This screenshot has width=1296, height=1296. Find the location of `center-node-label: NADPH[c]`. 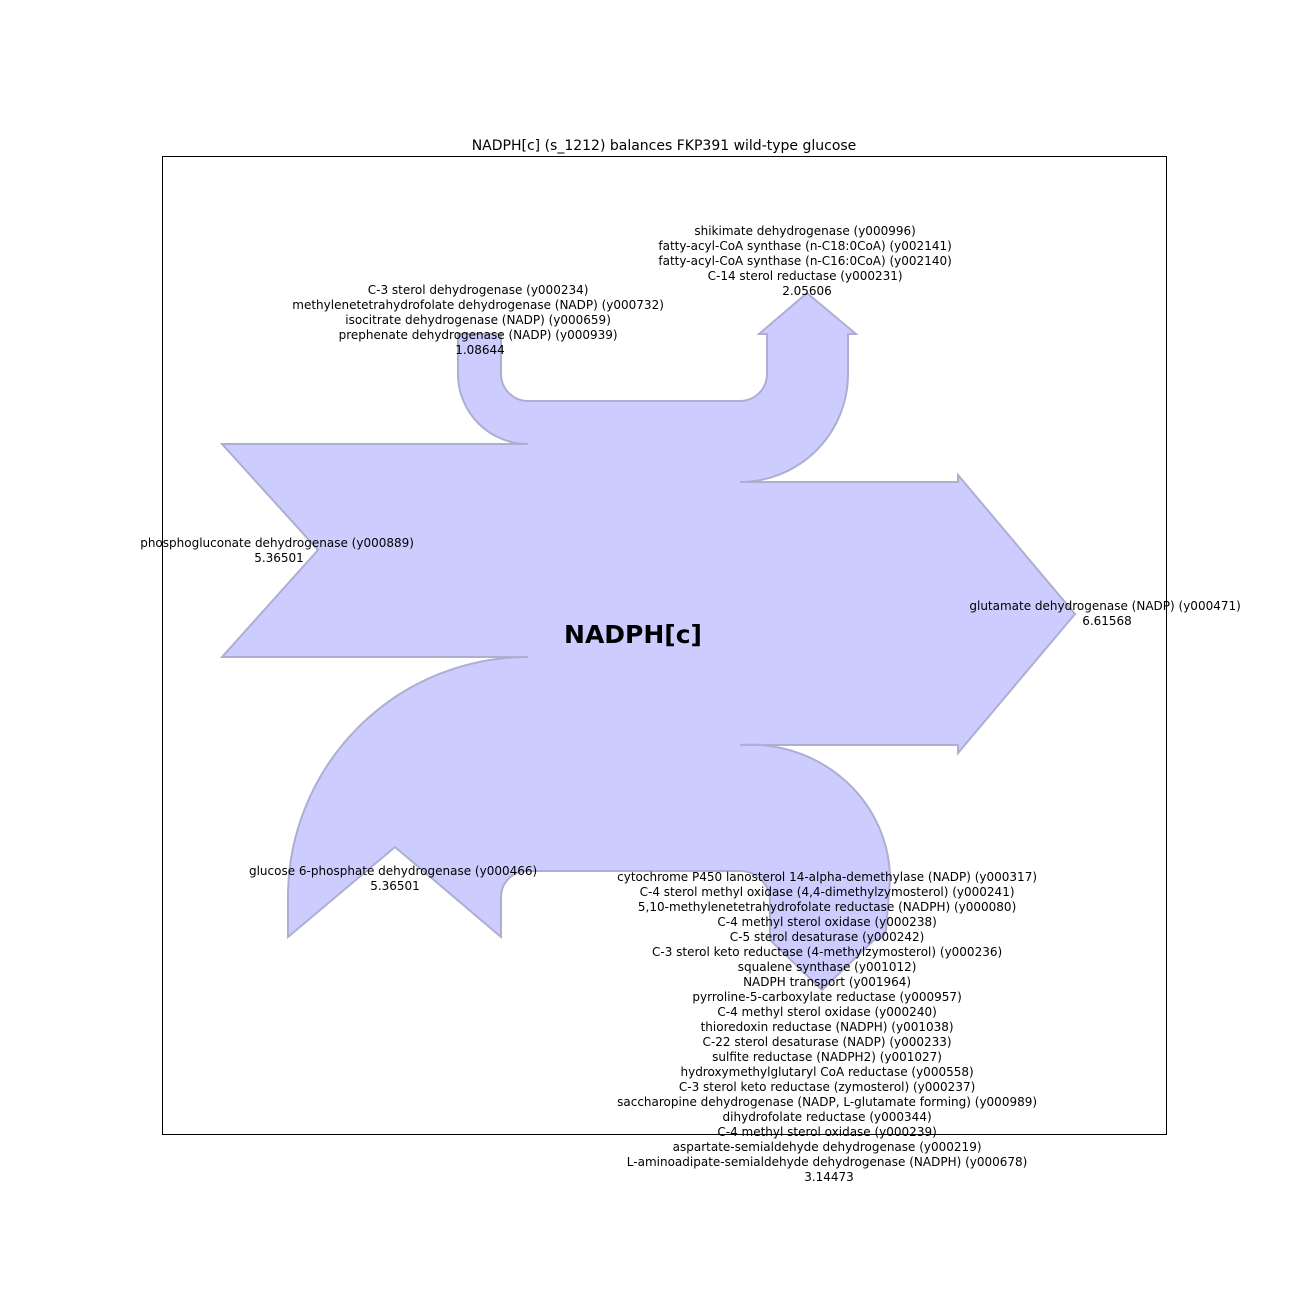

center-node-label: NADPH[c] is located at coordinates (633, 634).